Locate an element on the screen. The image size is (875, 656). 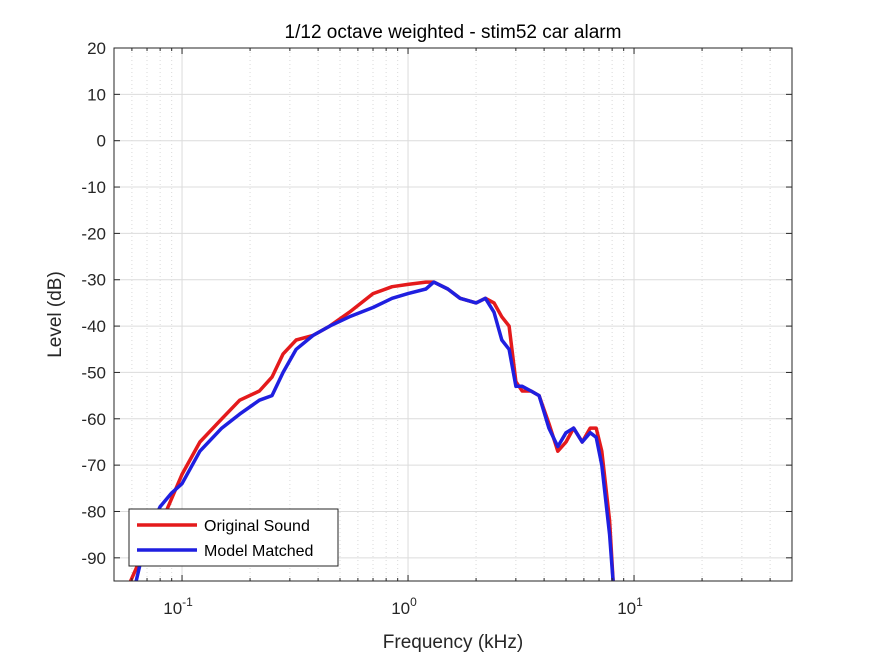
x-tick-exponent: -1 is located at coordinates (187, 602).